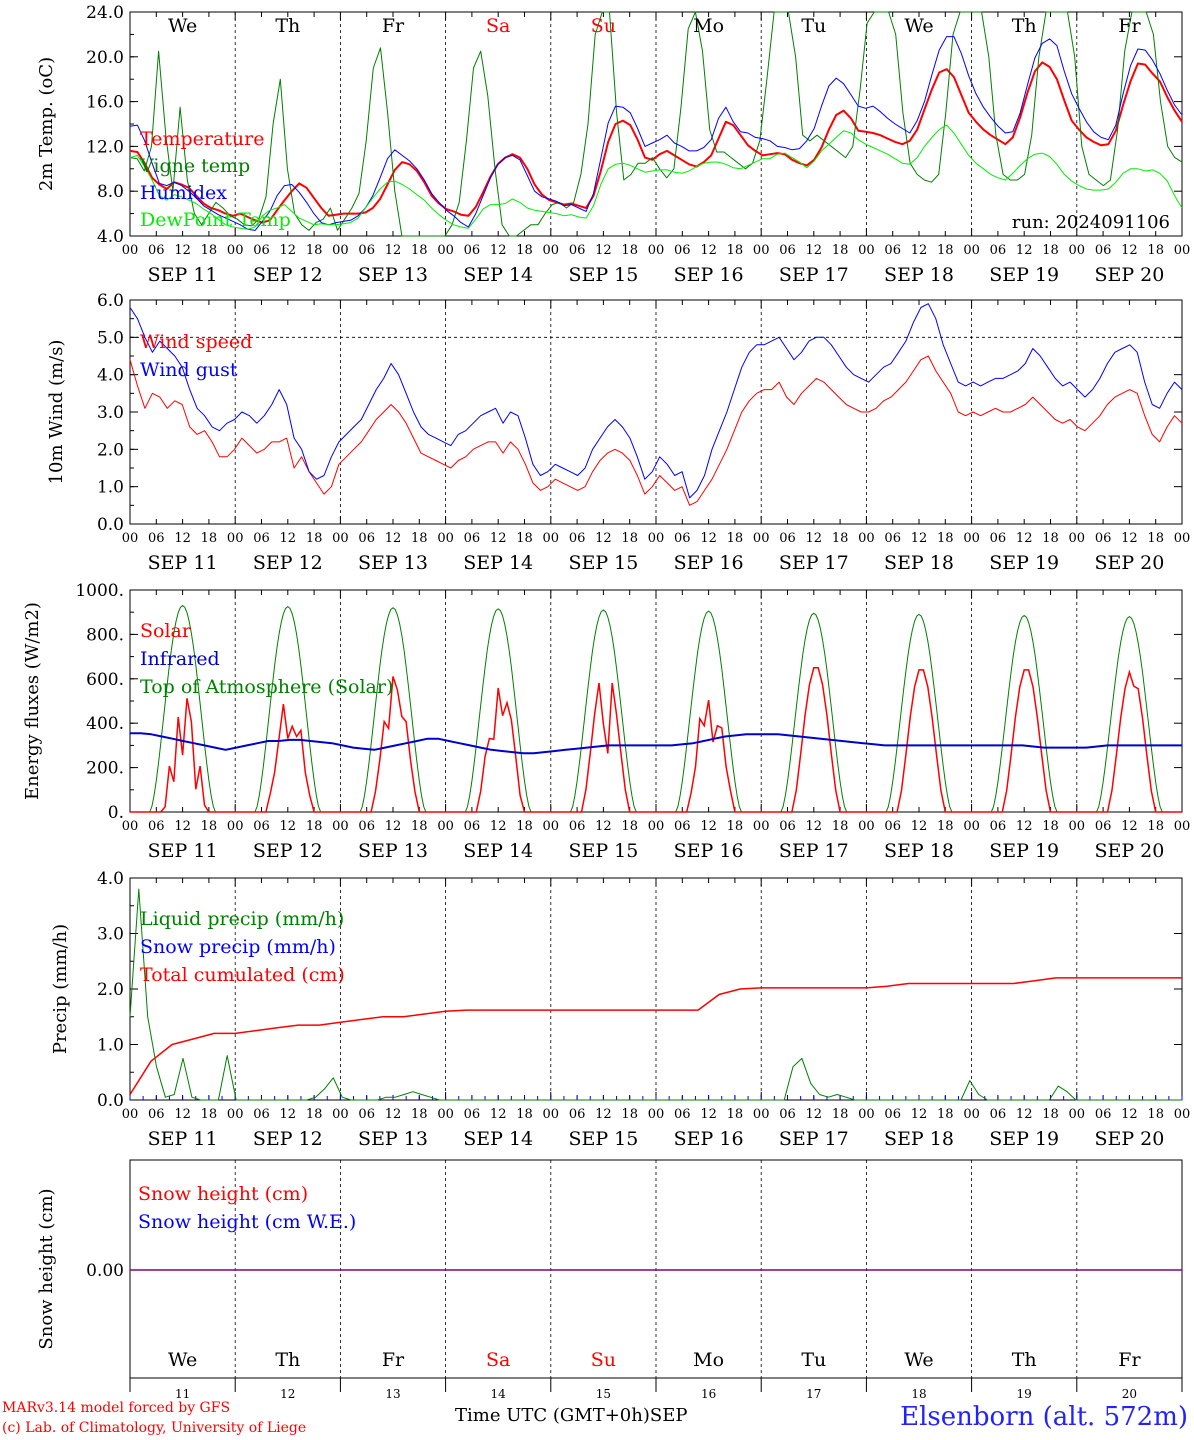  Describe the element at coordinates (105, 769) in the screenshot. I see `y-tick-label: 200.` at that location.